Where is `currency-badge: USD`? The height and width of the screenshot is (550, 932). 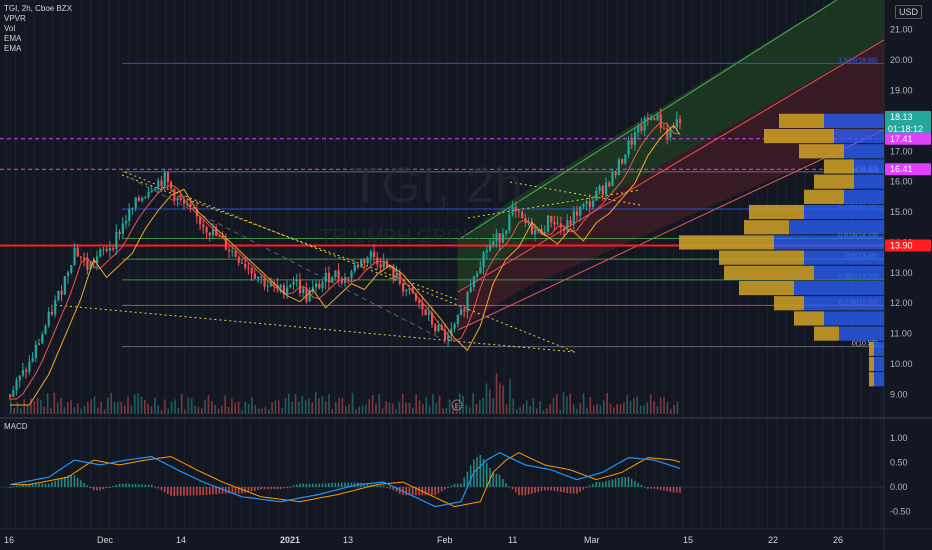 currency-badge: USD is located at coordinates (908, 12).